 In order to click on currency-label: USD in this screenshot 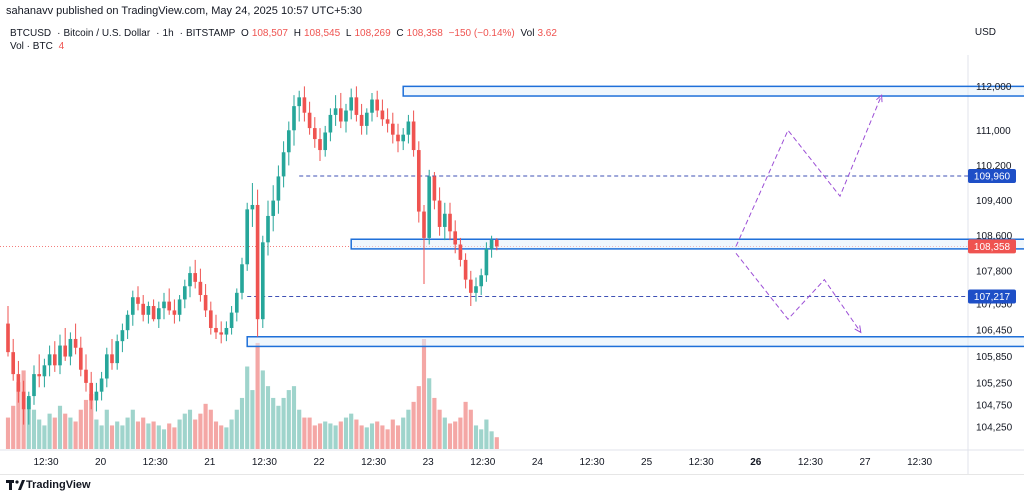, I will do `click(985, 32)`.